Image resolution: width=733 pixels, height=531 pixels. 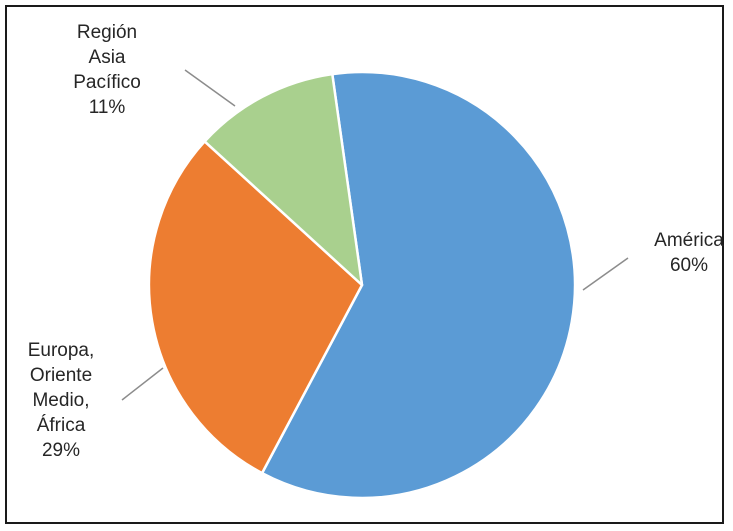 I want to click on data-label: Región Asia Pacífico 11%, so click(x=107, y=70).